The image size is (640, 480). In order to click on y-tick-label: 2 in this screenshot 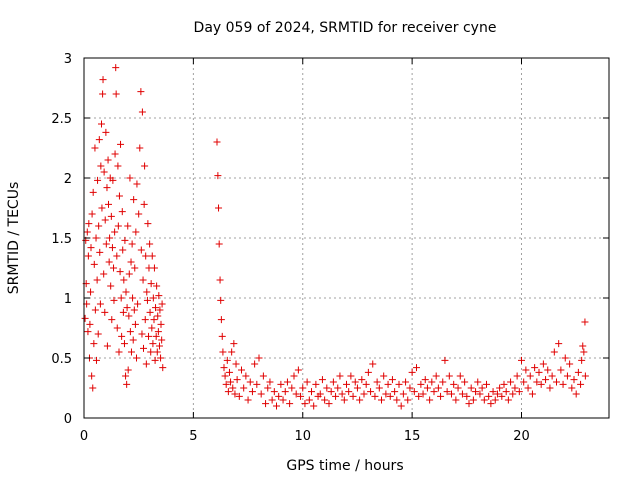, I will do `click(68, 179)`.